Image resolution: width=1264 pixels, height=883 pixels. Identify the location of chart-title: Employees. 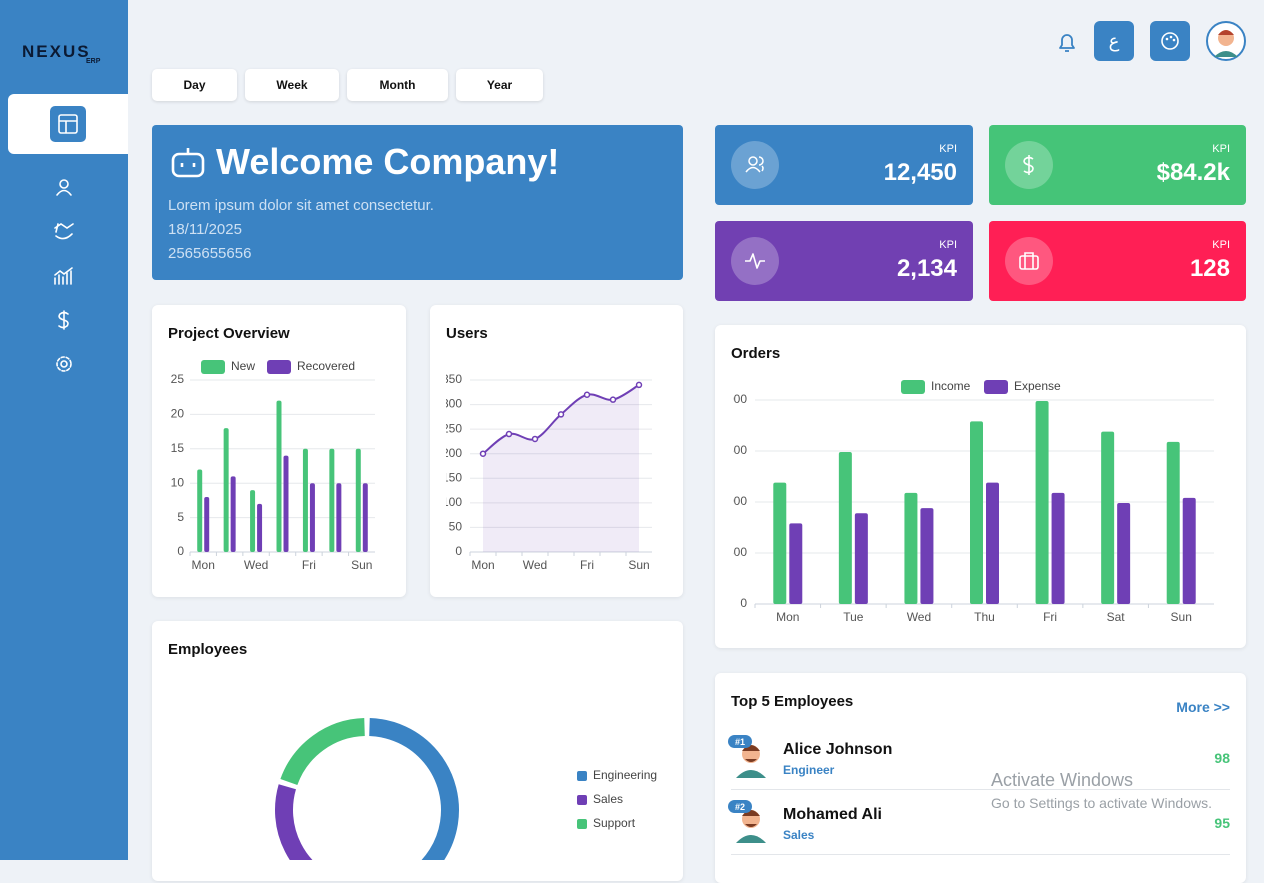
(207, 649).